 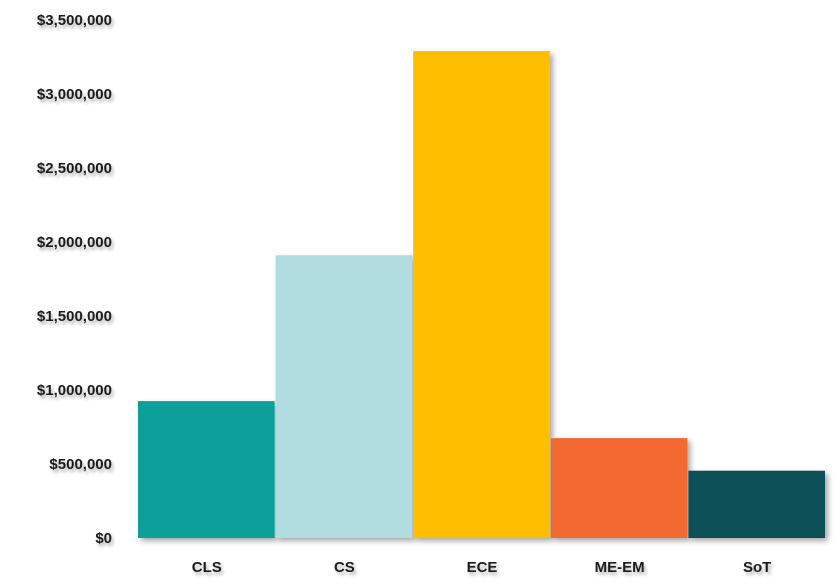 I want to click on x-tick-label: ECE, so click(x=482, y=567).